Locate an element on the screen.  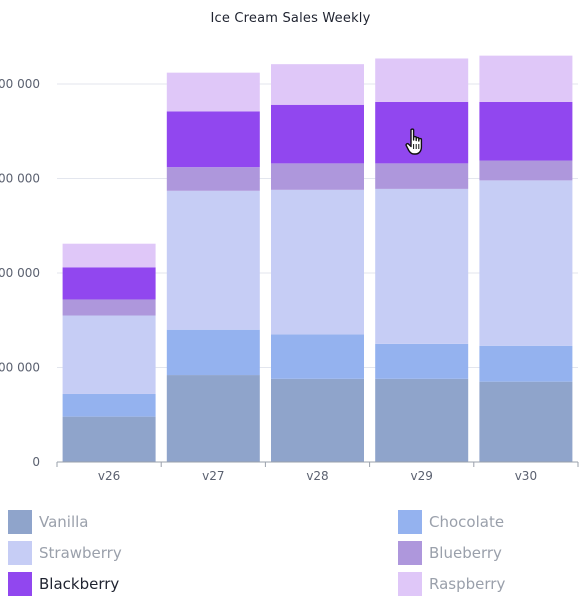
legend-item-blackberry: Blackberry is located at coordinates (63, 584).